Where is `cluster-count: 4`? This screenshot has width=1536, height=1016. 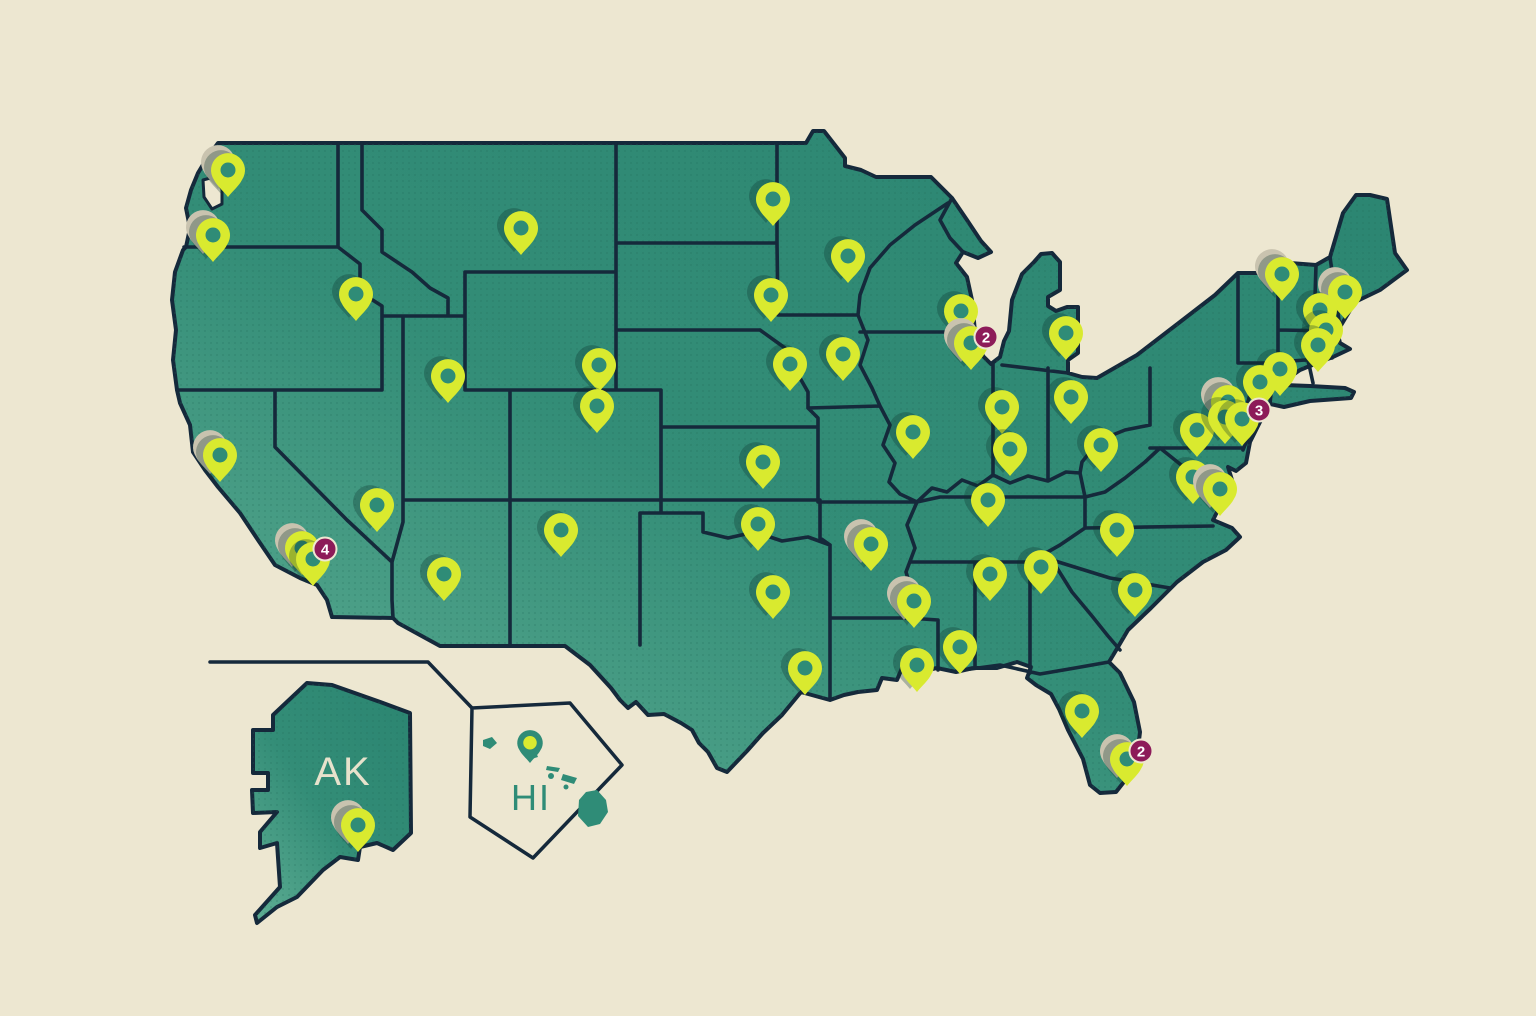 cluster-count: 4 is located at coordinates (325, 550).